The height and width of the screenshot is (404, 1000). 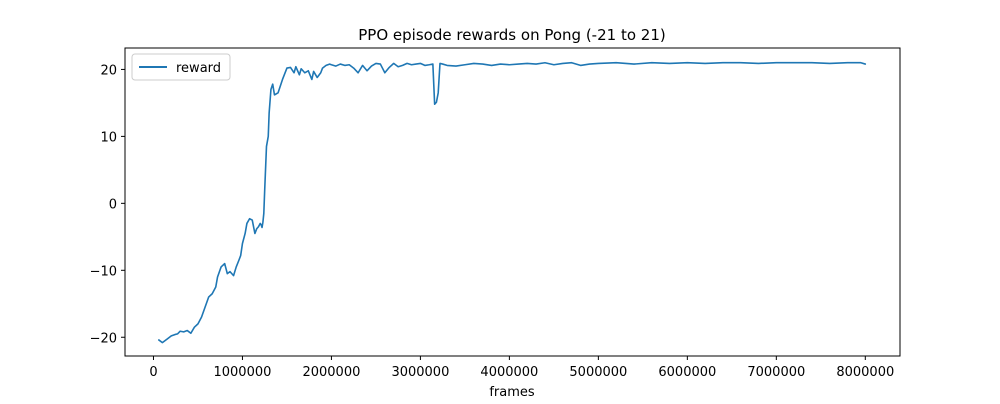 I want to click on x-tick-label: 2000000, so click(x=331, y=372).